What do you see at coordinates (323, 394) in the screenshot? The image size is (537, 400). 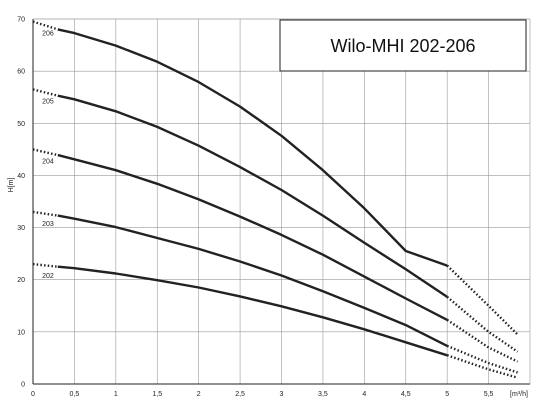 I see `x-tick-label: 3,5` at bounding box center [323, 394].